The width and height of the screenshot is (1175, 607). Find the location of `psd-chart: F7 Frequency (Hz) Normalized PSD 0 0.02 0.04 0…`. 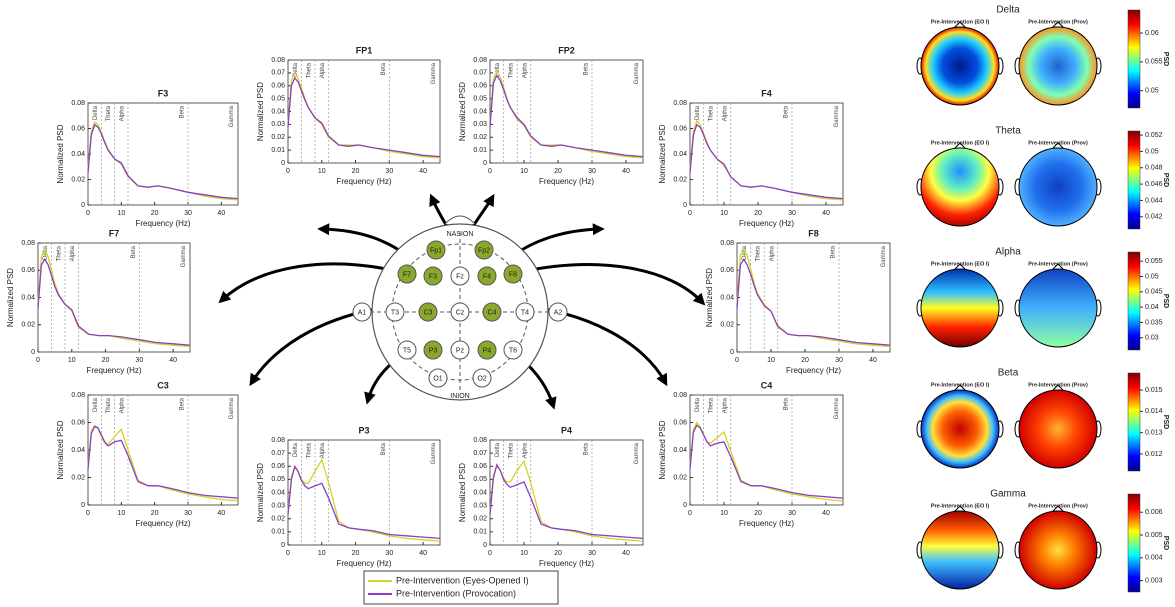

psd-chart: F7 Frequency (Hz) Normalized PSD 0 0.02 0.04 0… is located at coordinates (98, 301).